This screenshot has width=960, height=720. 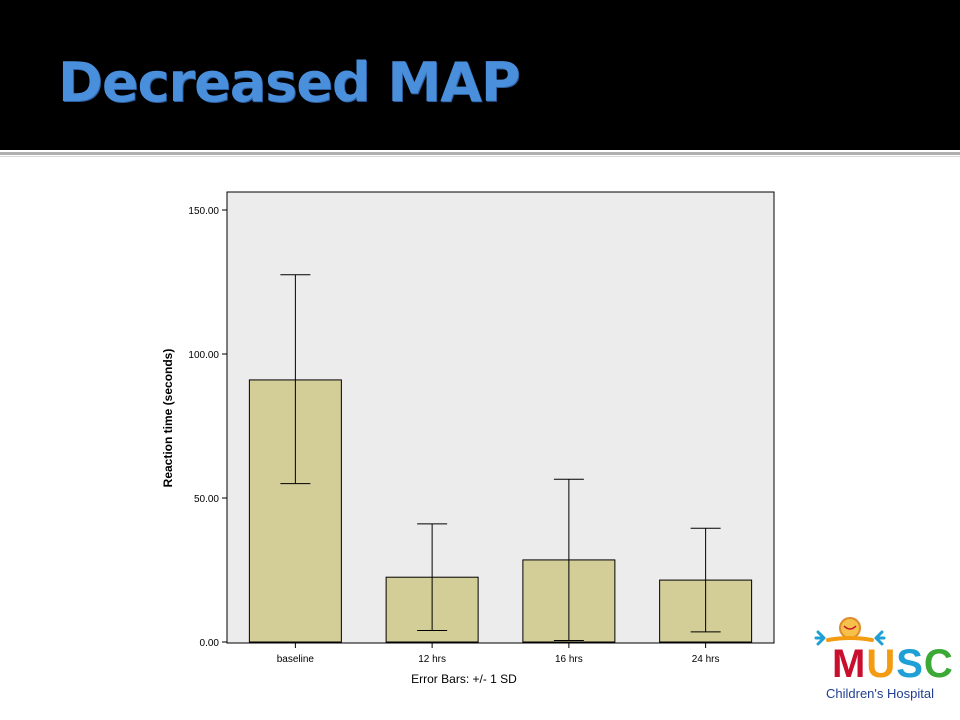 I want to click on y-axis-label: Reaction time (seconds), so click(x=168, y=418).